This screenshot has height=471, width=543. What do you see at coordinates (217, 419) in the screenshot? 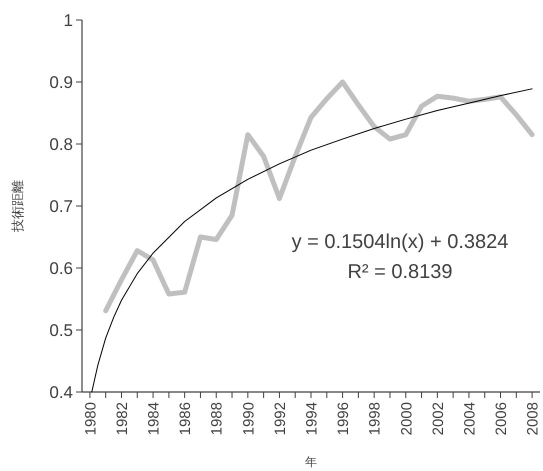
I see `x-tick-label: 1988` at bounding box center [217, 419].